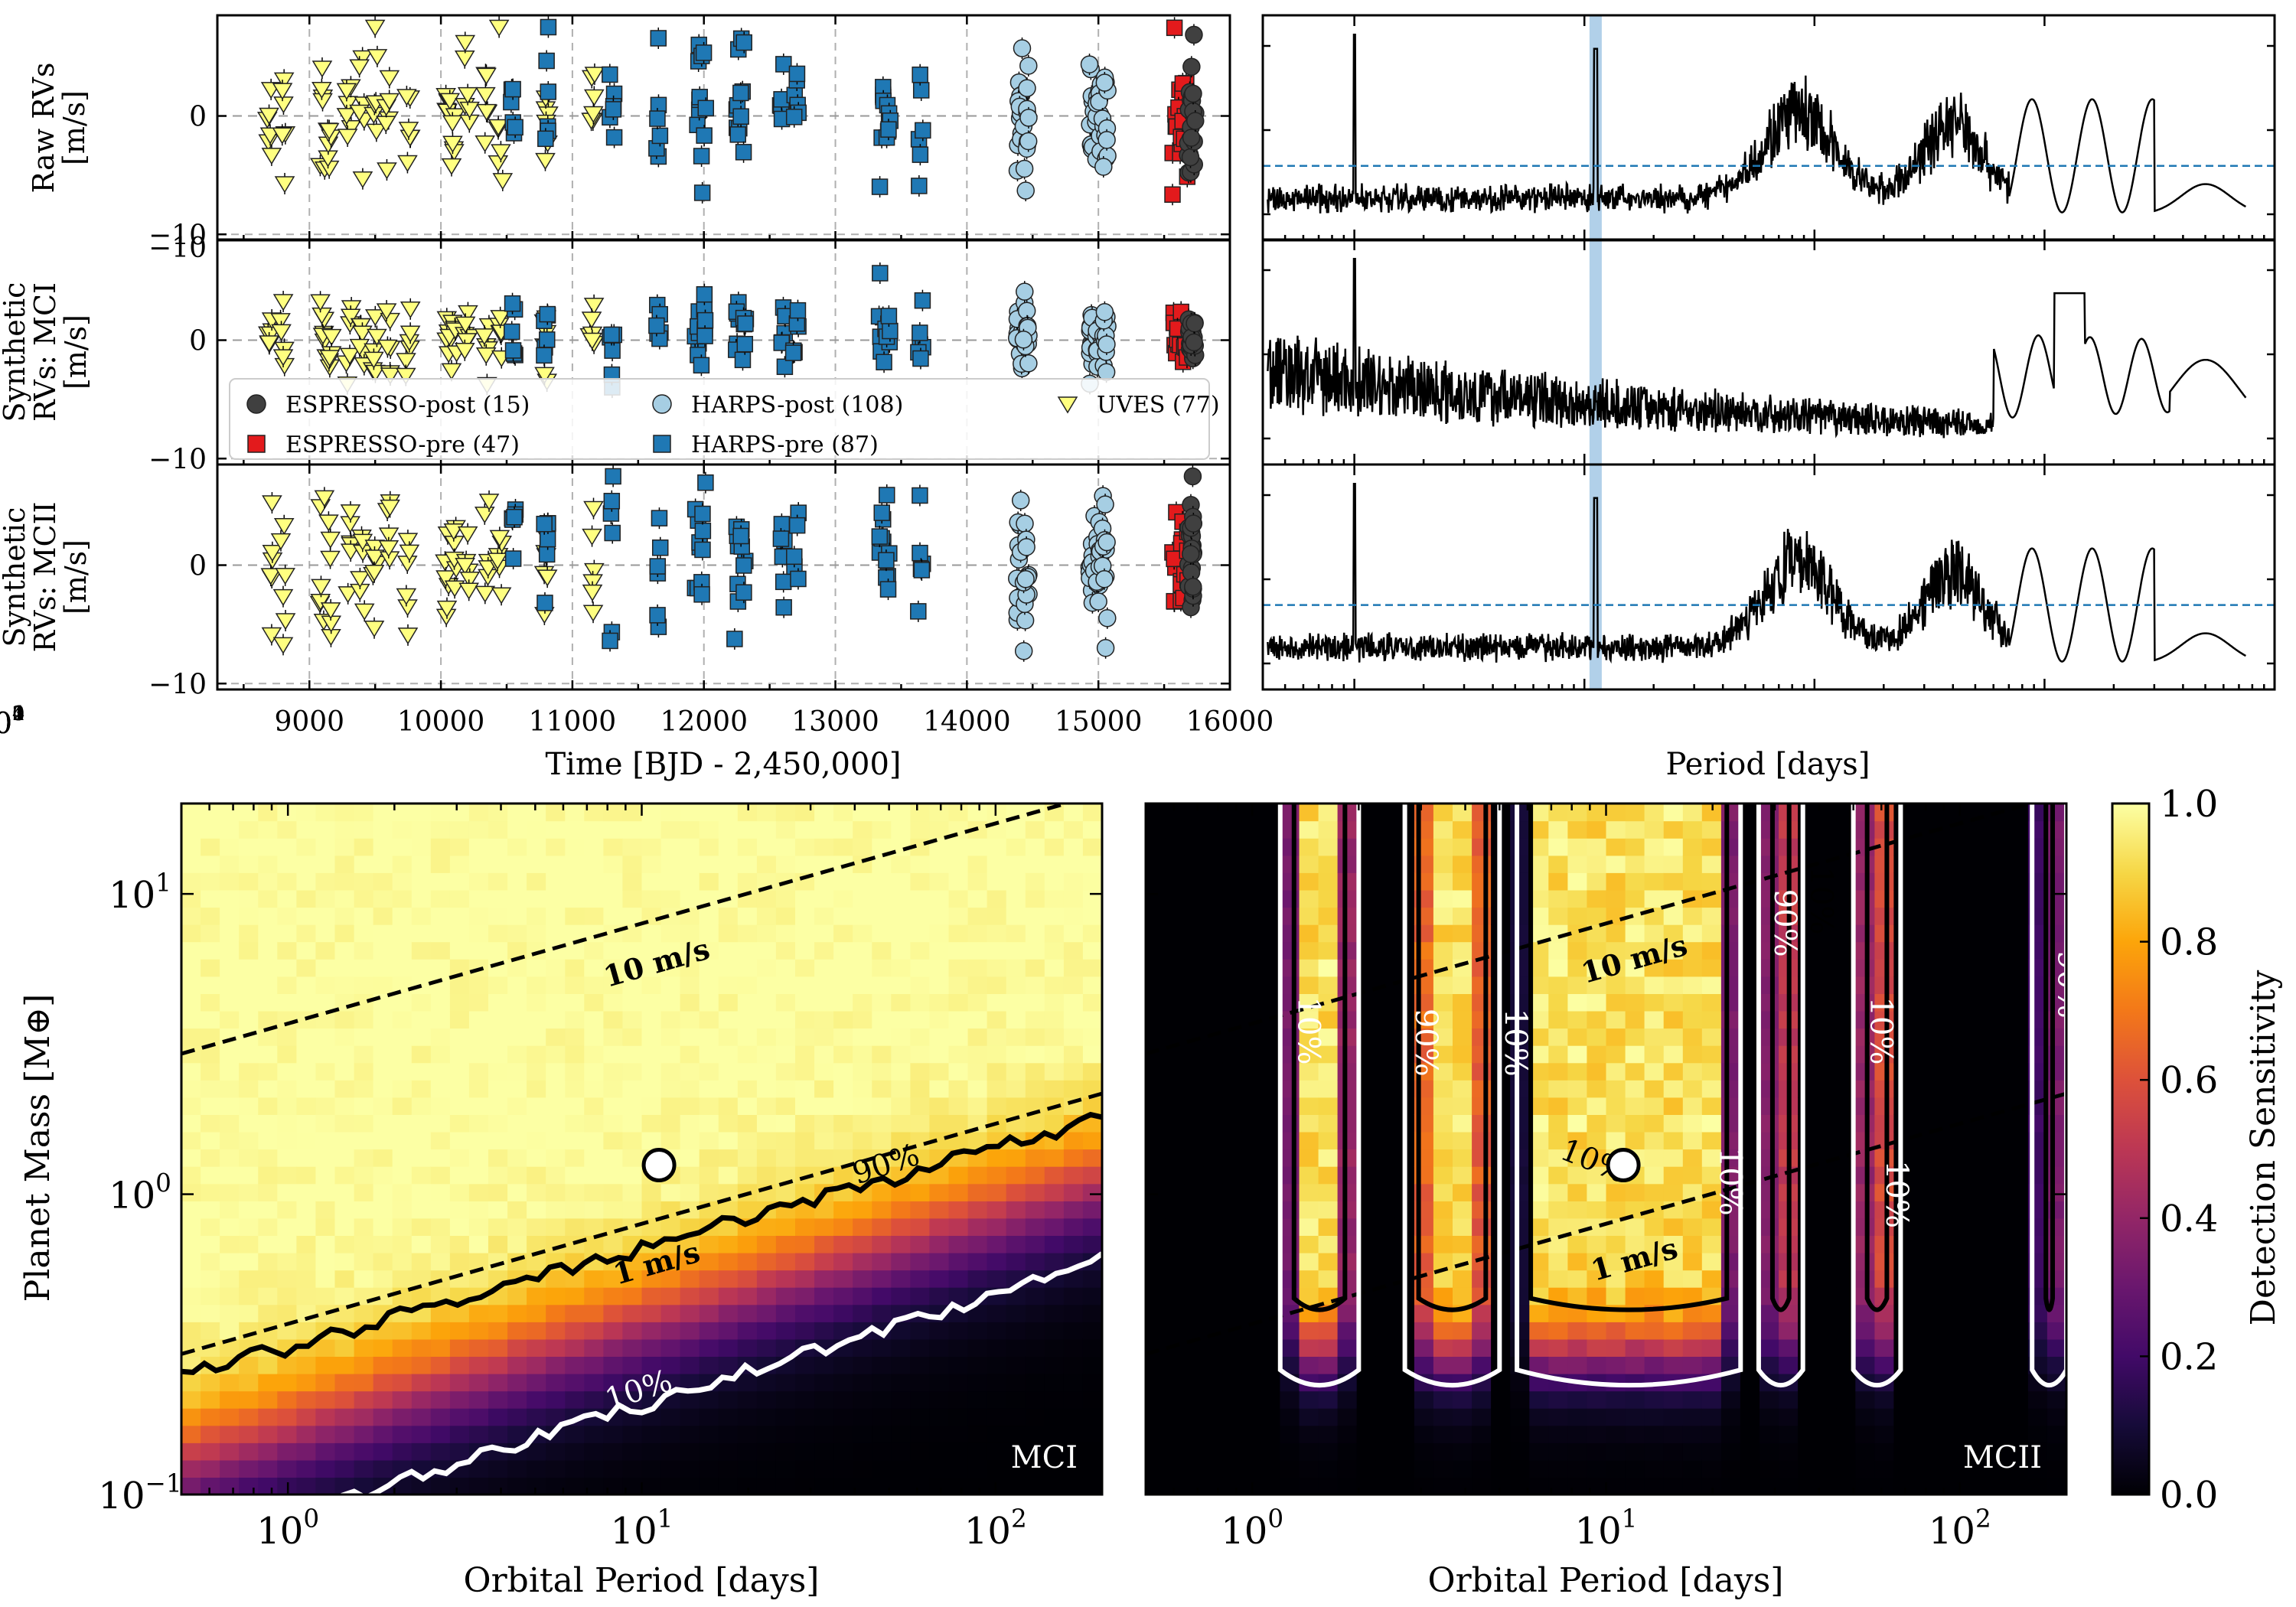  Describe the element at coordinates (1098, 601) in the screenshot. I see `rv-point-HARPS-post (108)` at that location.